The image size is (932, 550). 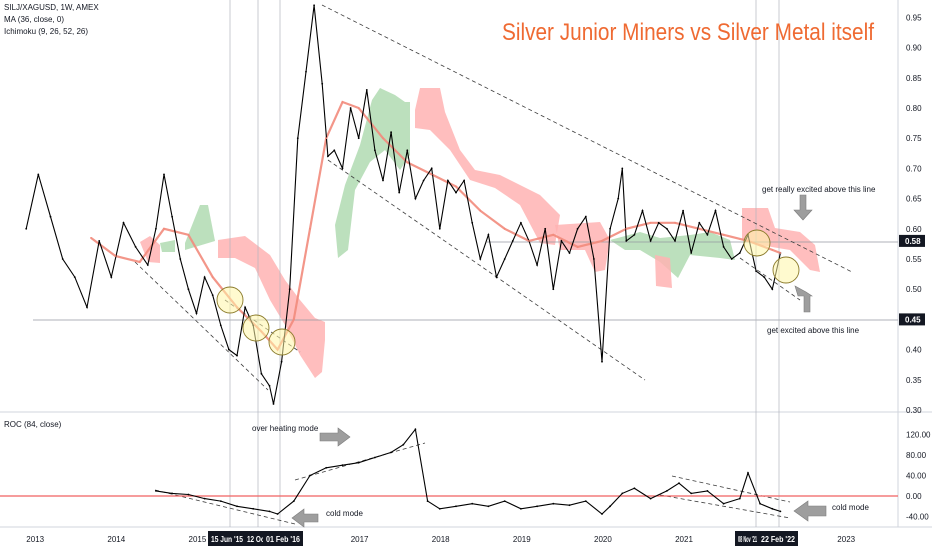 I want to click on price-tag-bg, so click(x=912, y=240).